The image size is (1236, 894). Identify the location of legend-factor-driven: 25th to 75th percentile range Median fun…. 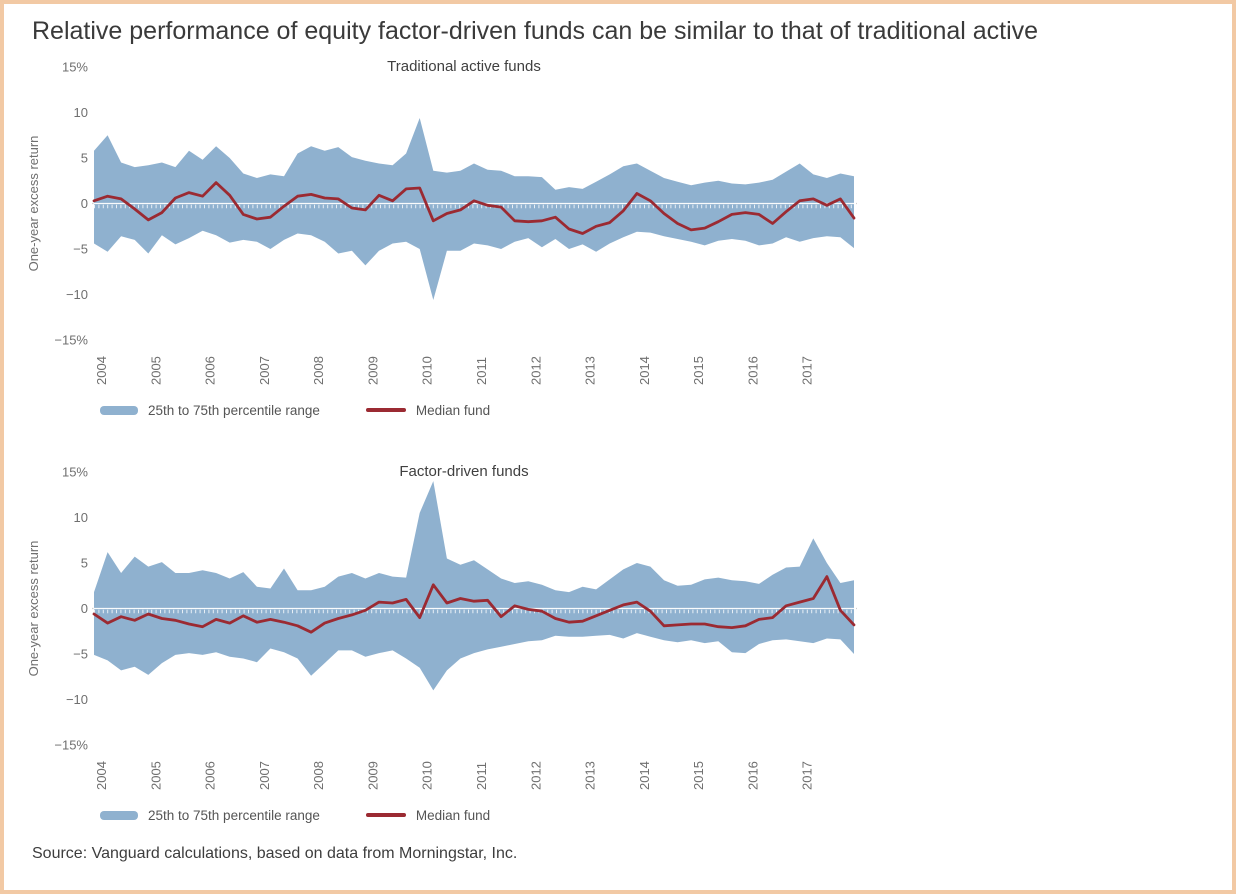
(666, 815).